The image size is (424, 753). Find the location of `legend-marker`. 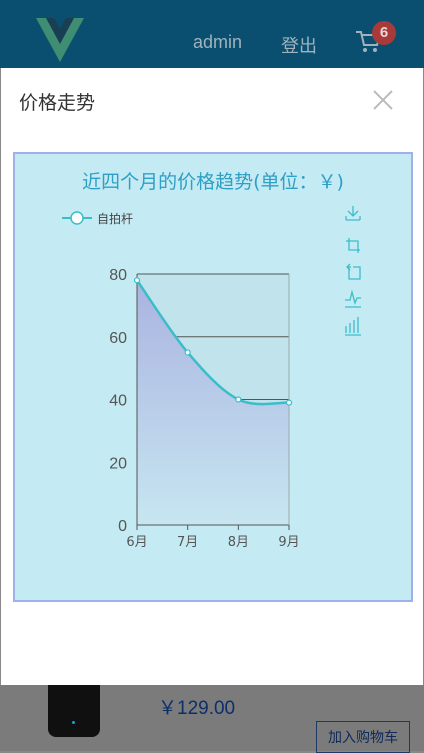

legend-marker is located at coordinates (77, 218).